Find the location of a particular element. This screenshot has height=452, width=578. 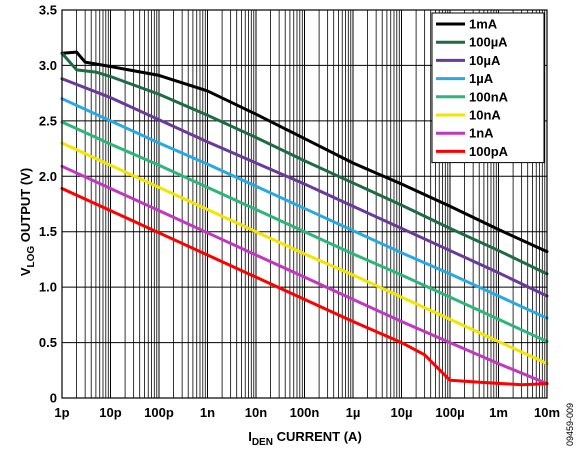

x-axis-title-rest: CURRENT (A) is located at coordinates (317, 436).